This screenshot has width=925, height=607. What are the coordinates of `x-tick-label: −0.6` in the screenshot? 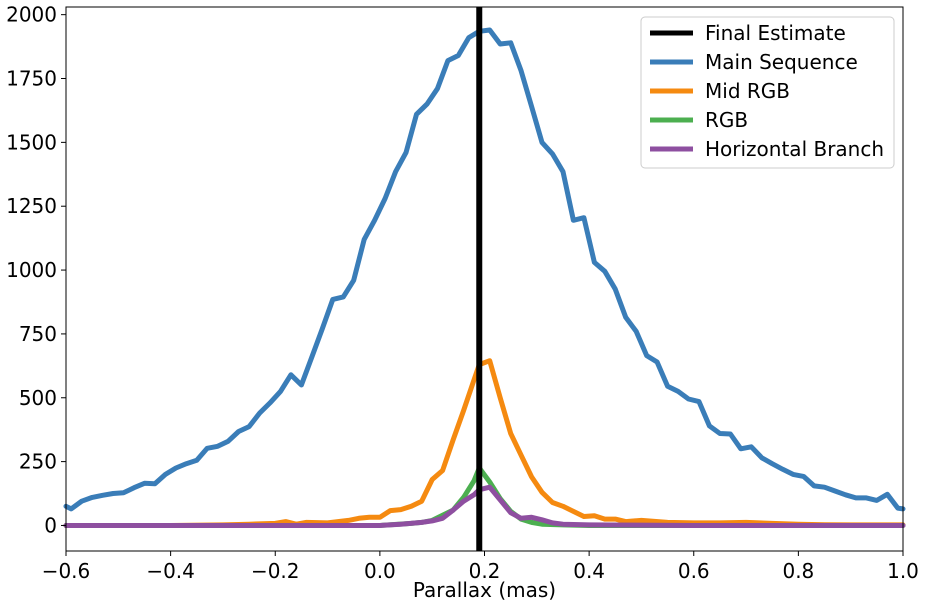 It's located at (66, 571).